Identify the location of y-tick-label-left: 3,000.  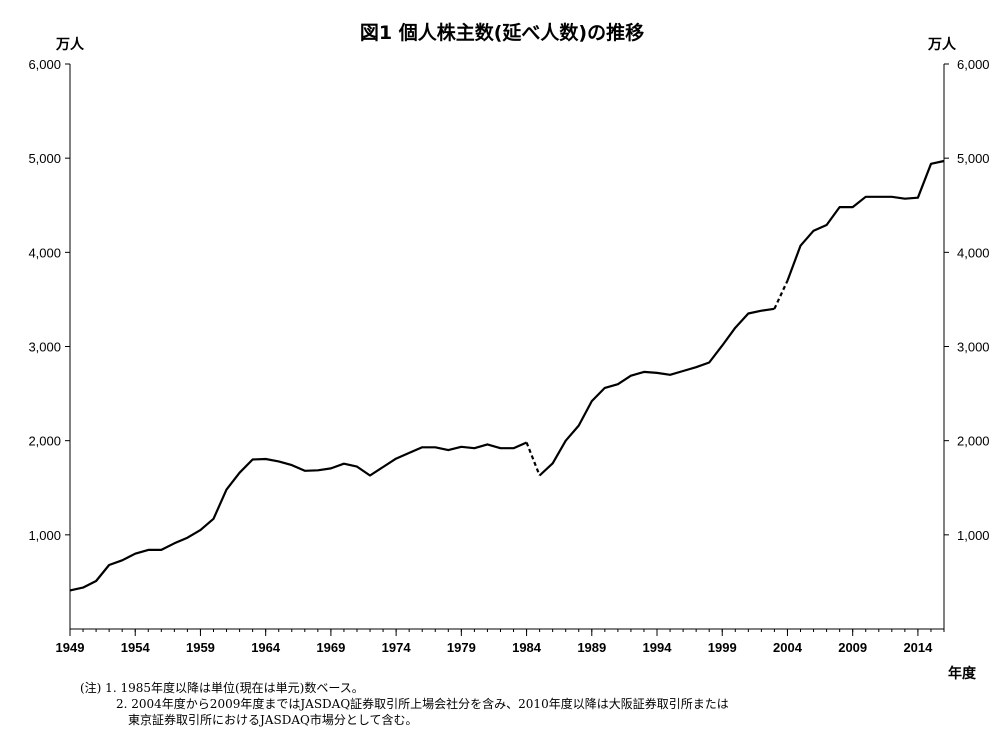
(44, 347).